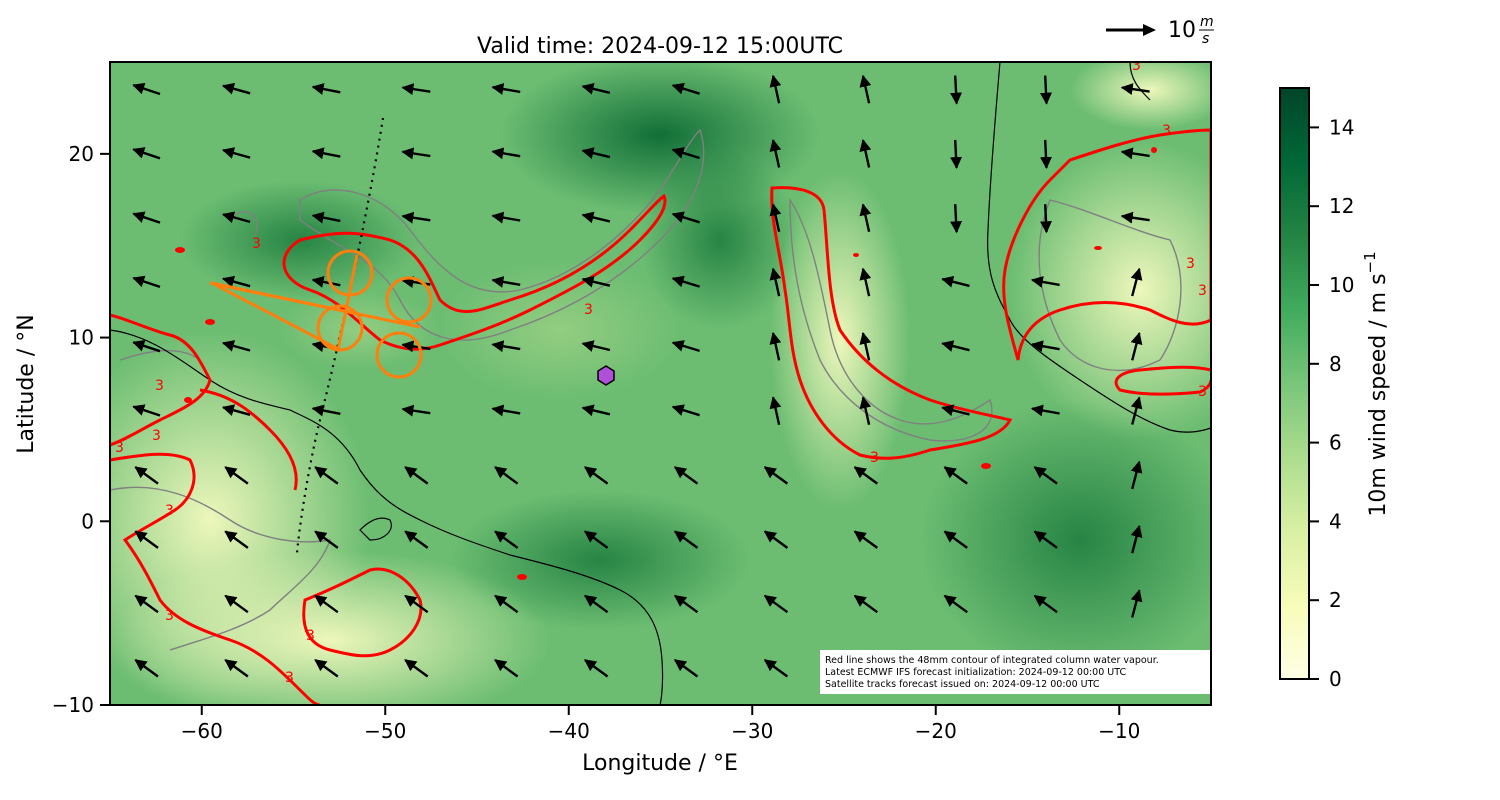 This screenshot has width=1500, height=800. I want to click on colorbar-tick-label: 12, so click(1341, 206).